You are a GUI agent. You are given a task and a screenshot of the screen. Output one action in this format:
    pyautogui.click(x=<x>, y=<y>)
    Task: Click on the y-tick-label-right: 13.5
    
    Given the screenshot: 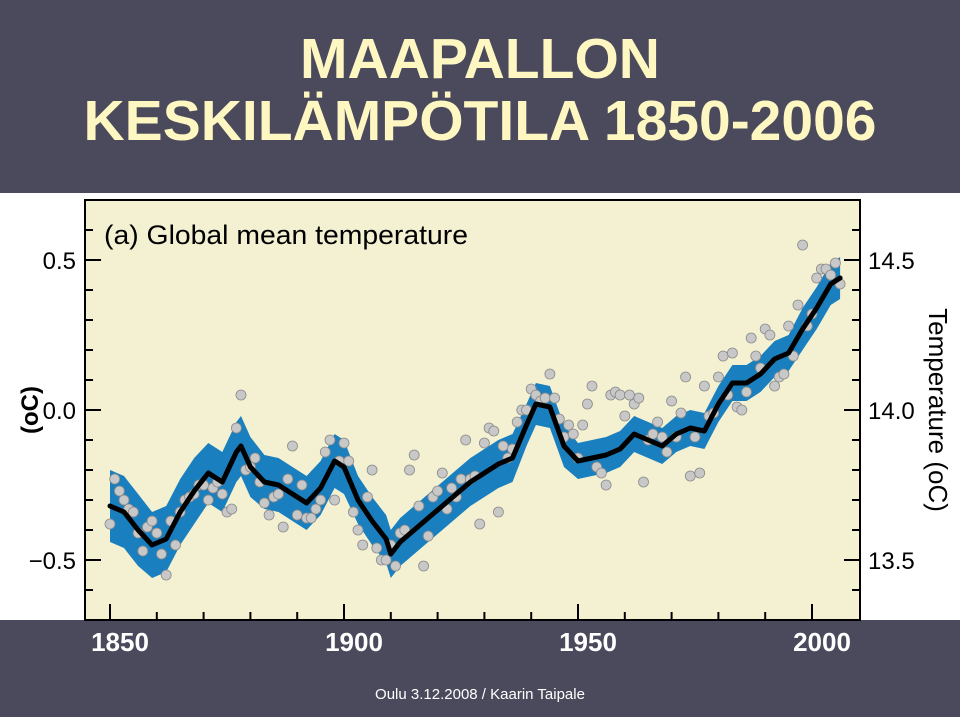 What is the action you would take?
    pyautogui.click(x=891, y=561)
    